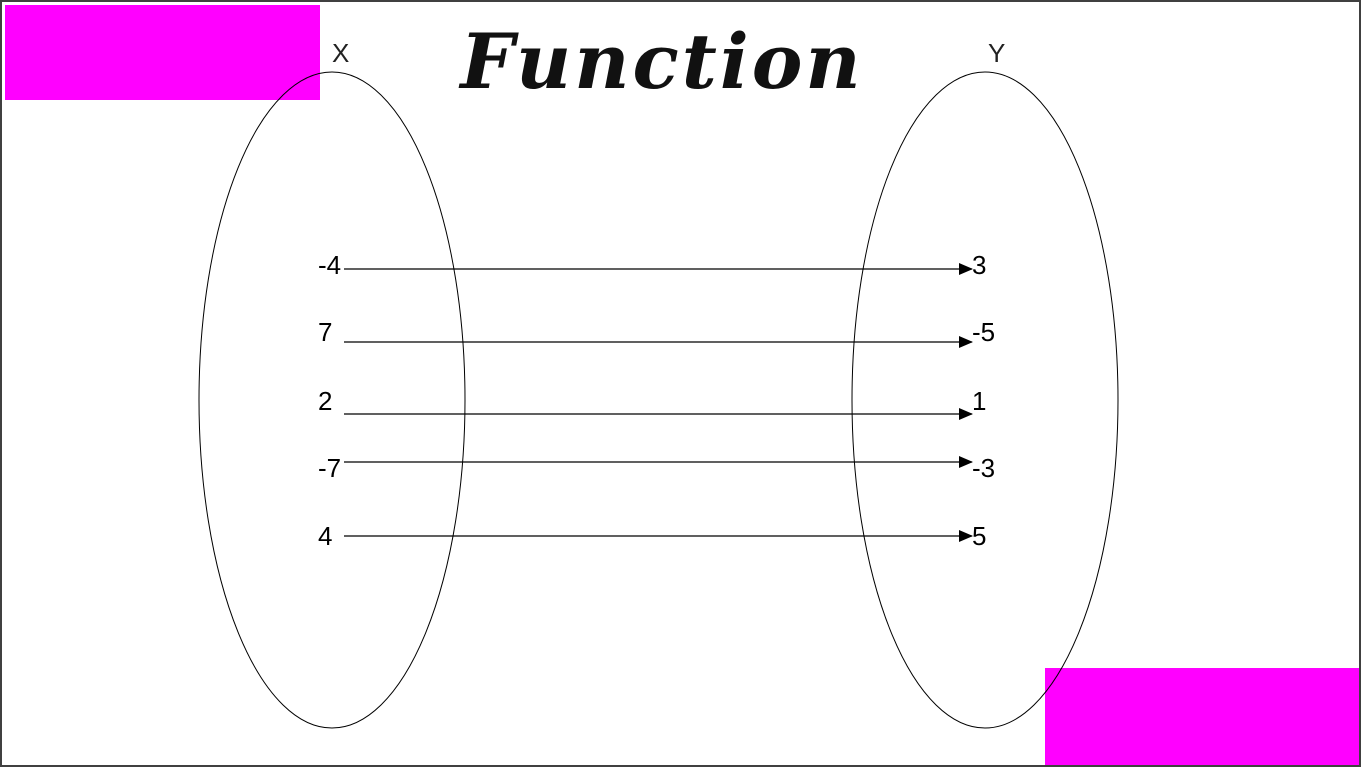 The image size is (1361, 767). I want to click on domain-value: 7, so click(325, 332).